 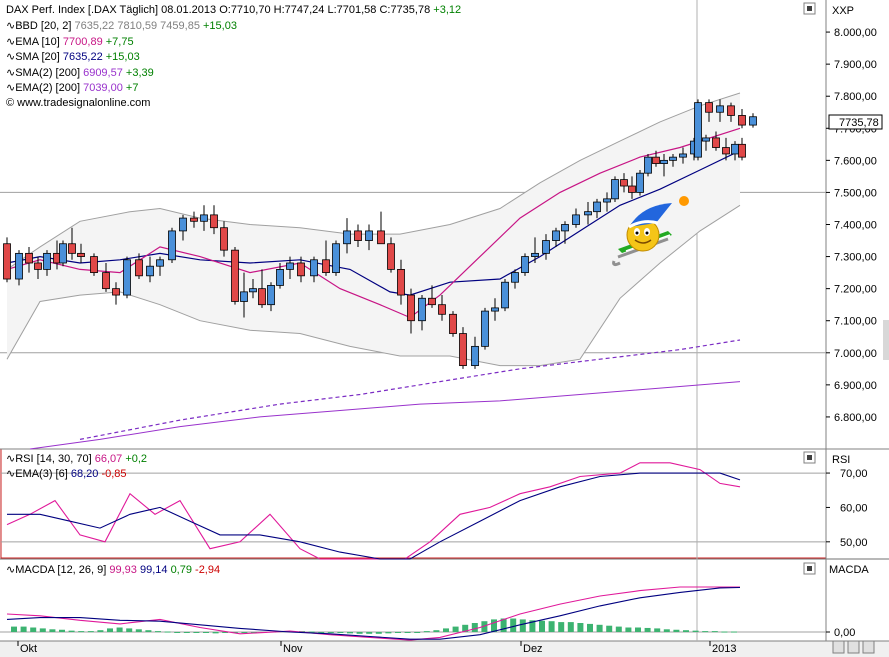 What do you see at coordinates (121, 74) in the screenshot?
I see `legend-row: ∿SMA(2) [200] 6909,57 +3,39` at bounding box center [121, 74].